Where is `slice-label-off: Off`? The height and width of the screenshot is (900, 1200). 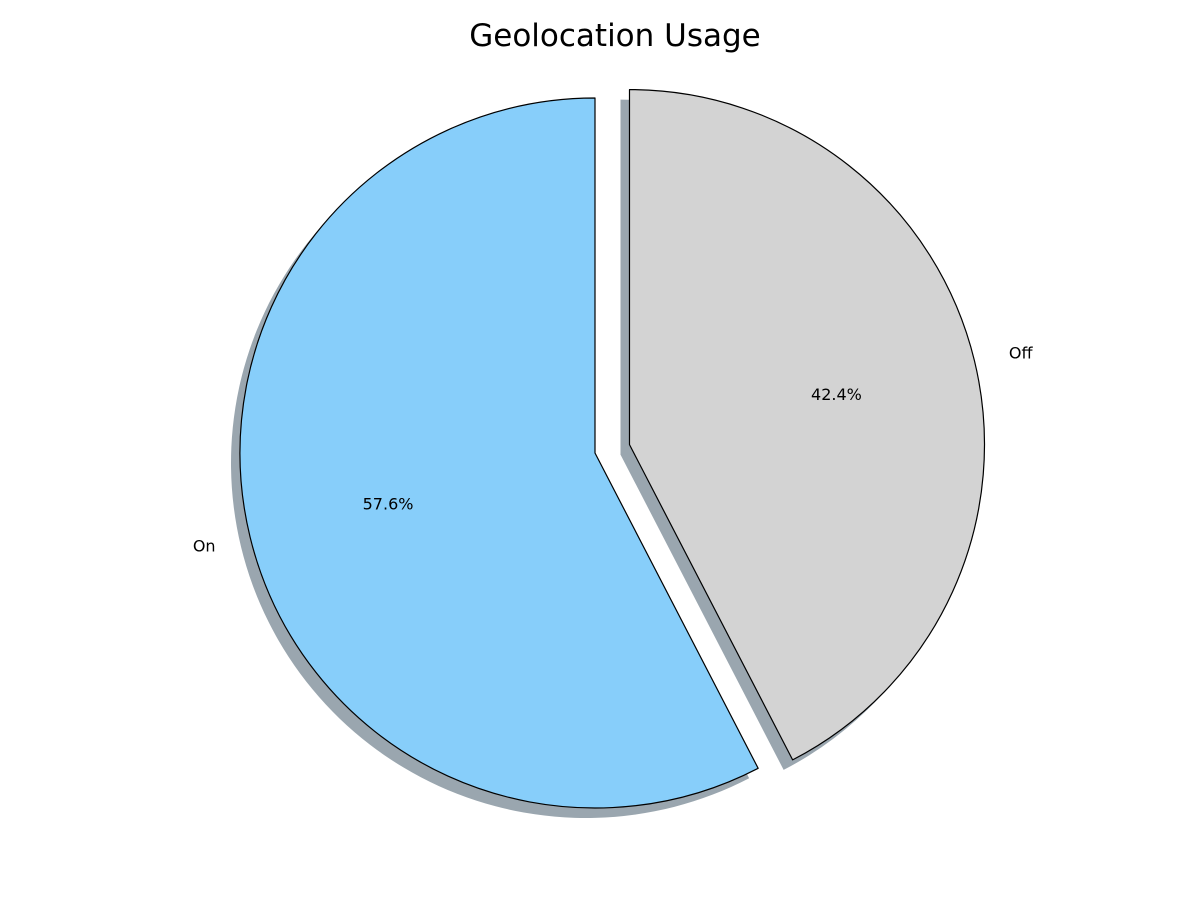
slice-label-off: Off is located at coordinates (1021, 352).